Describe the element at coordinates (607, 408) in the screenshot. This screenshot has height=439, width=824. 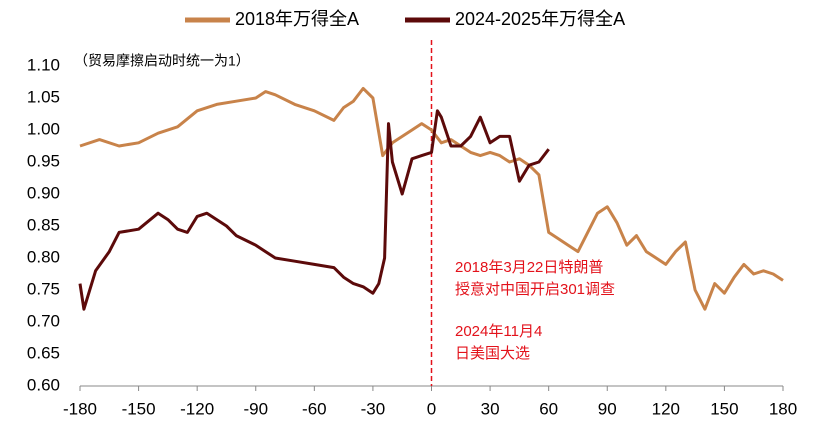
I see `x-tick-label: 90` at that location.